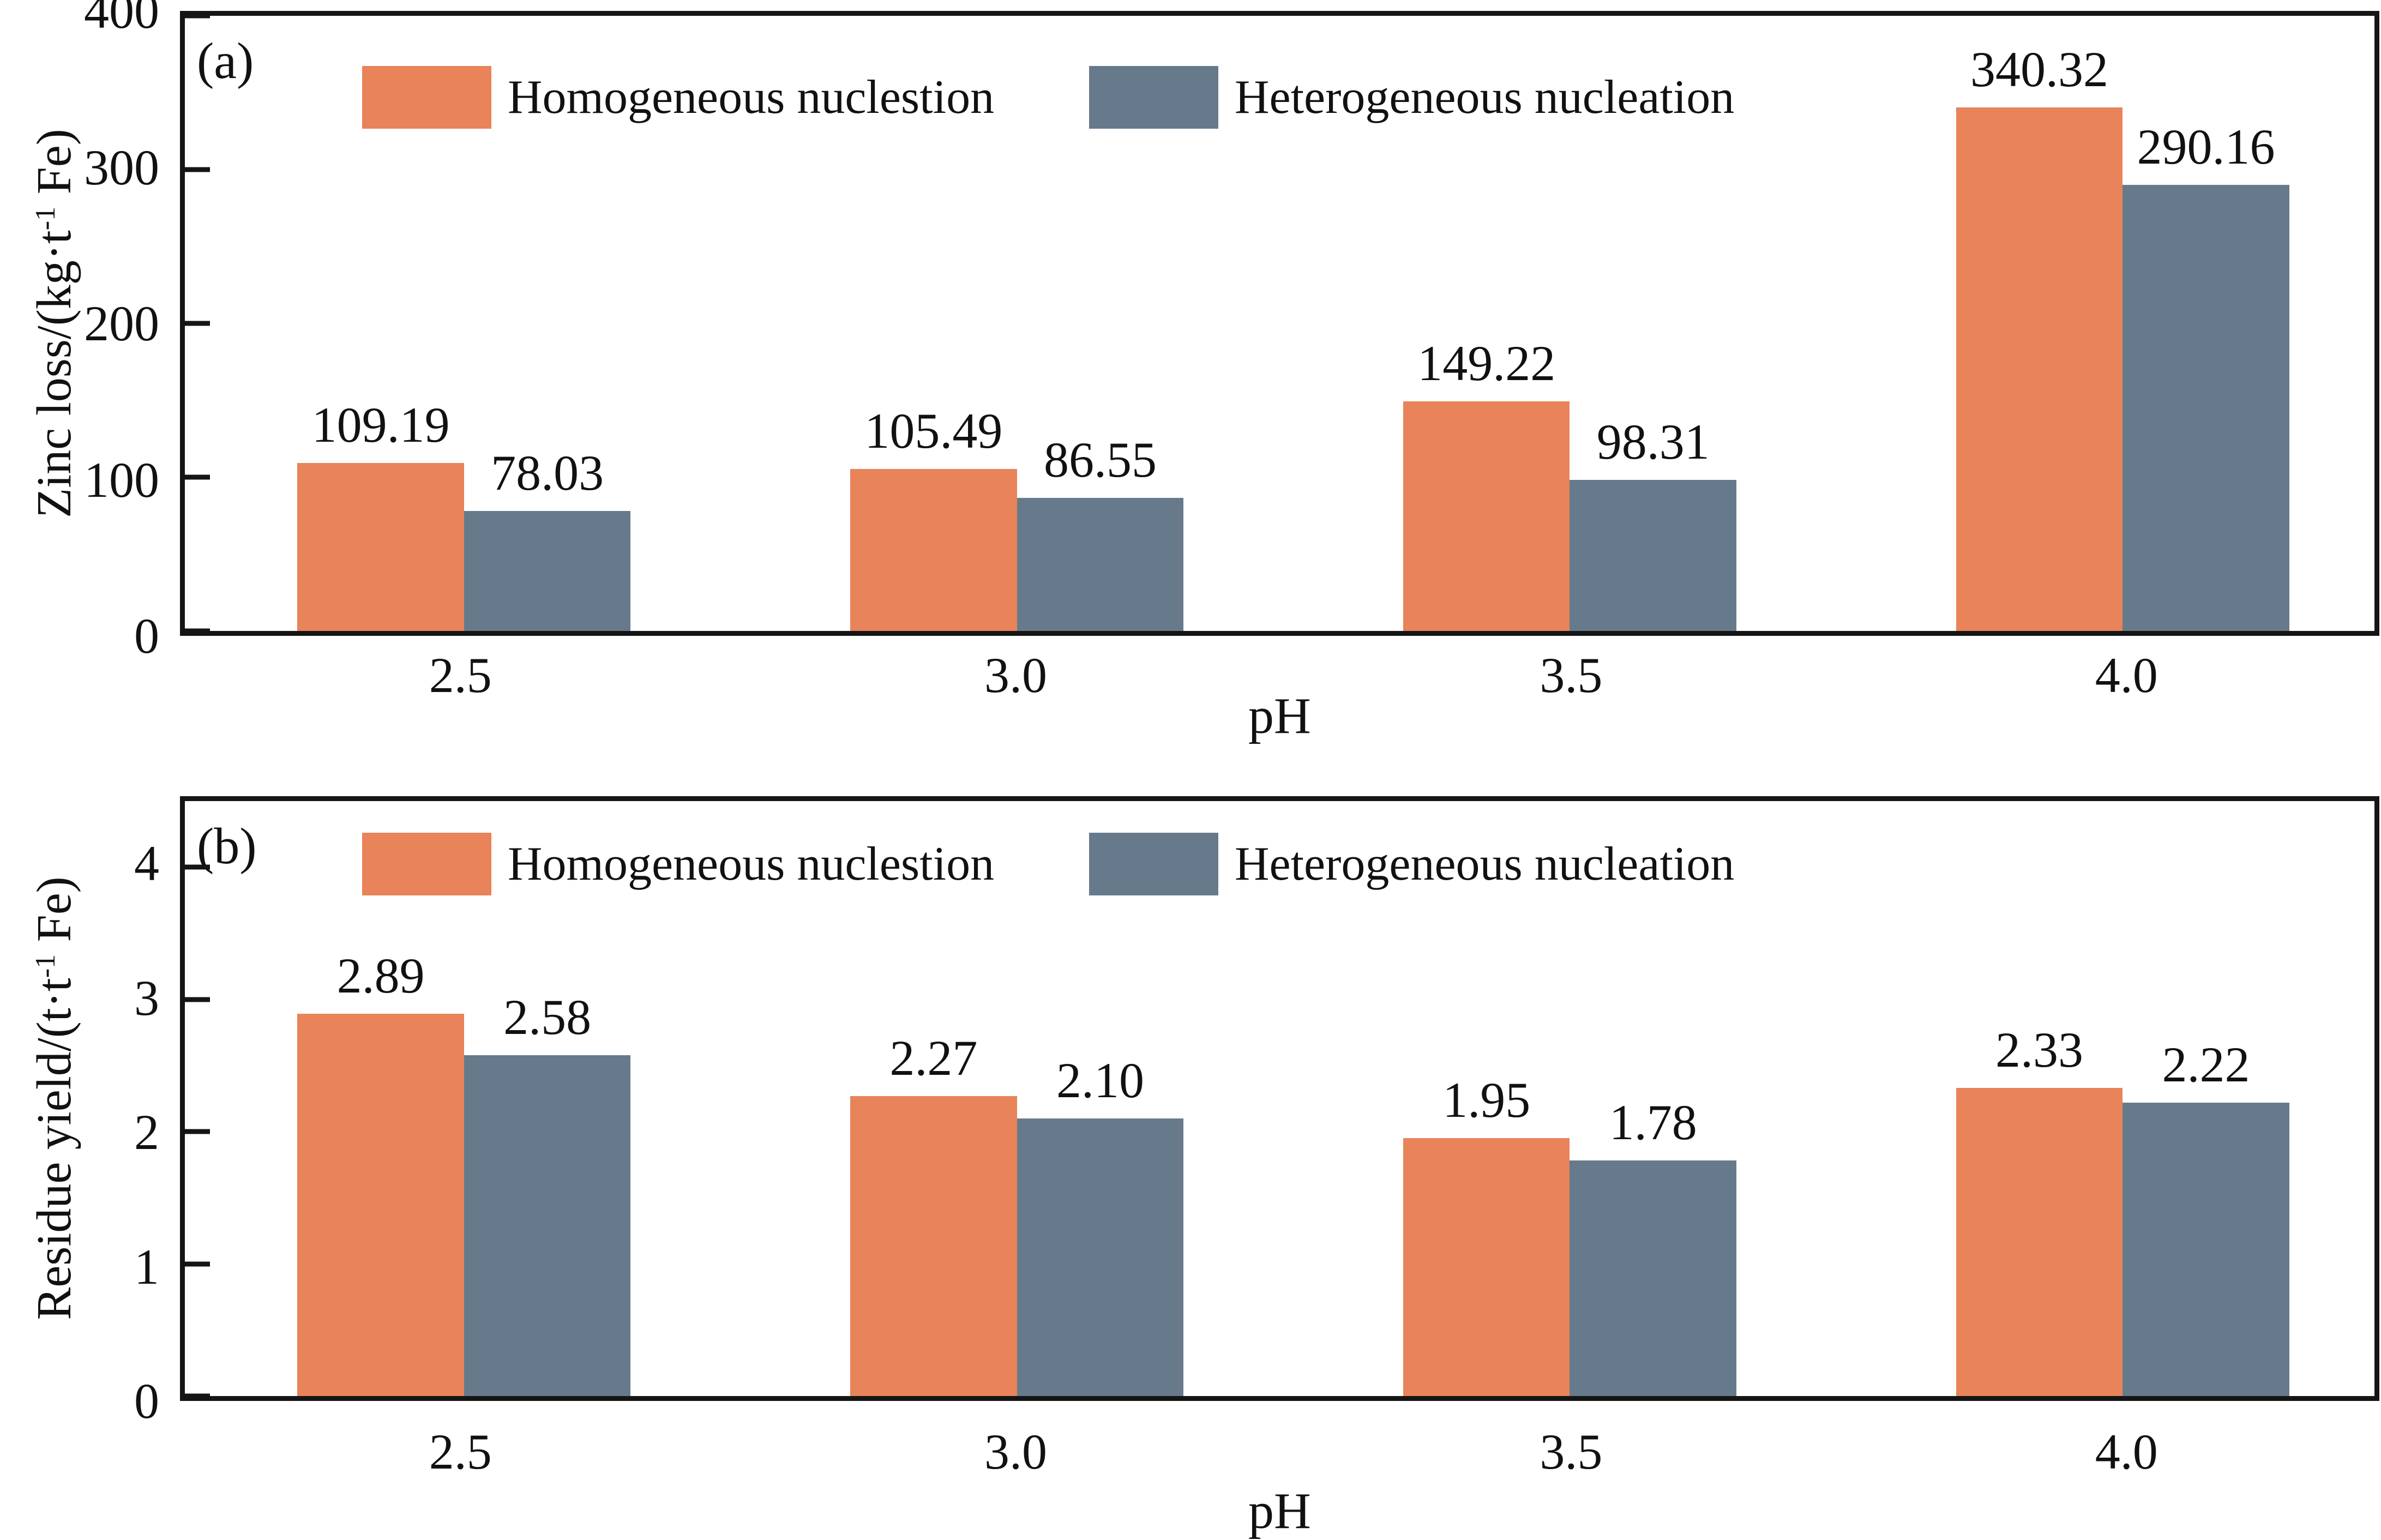 This screenshot has height=1540, width=2381. I want to click on x-tick-labels-a: 2.5 3.0 3.5 4.0, so click(1279, 677).